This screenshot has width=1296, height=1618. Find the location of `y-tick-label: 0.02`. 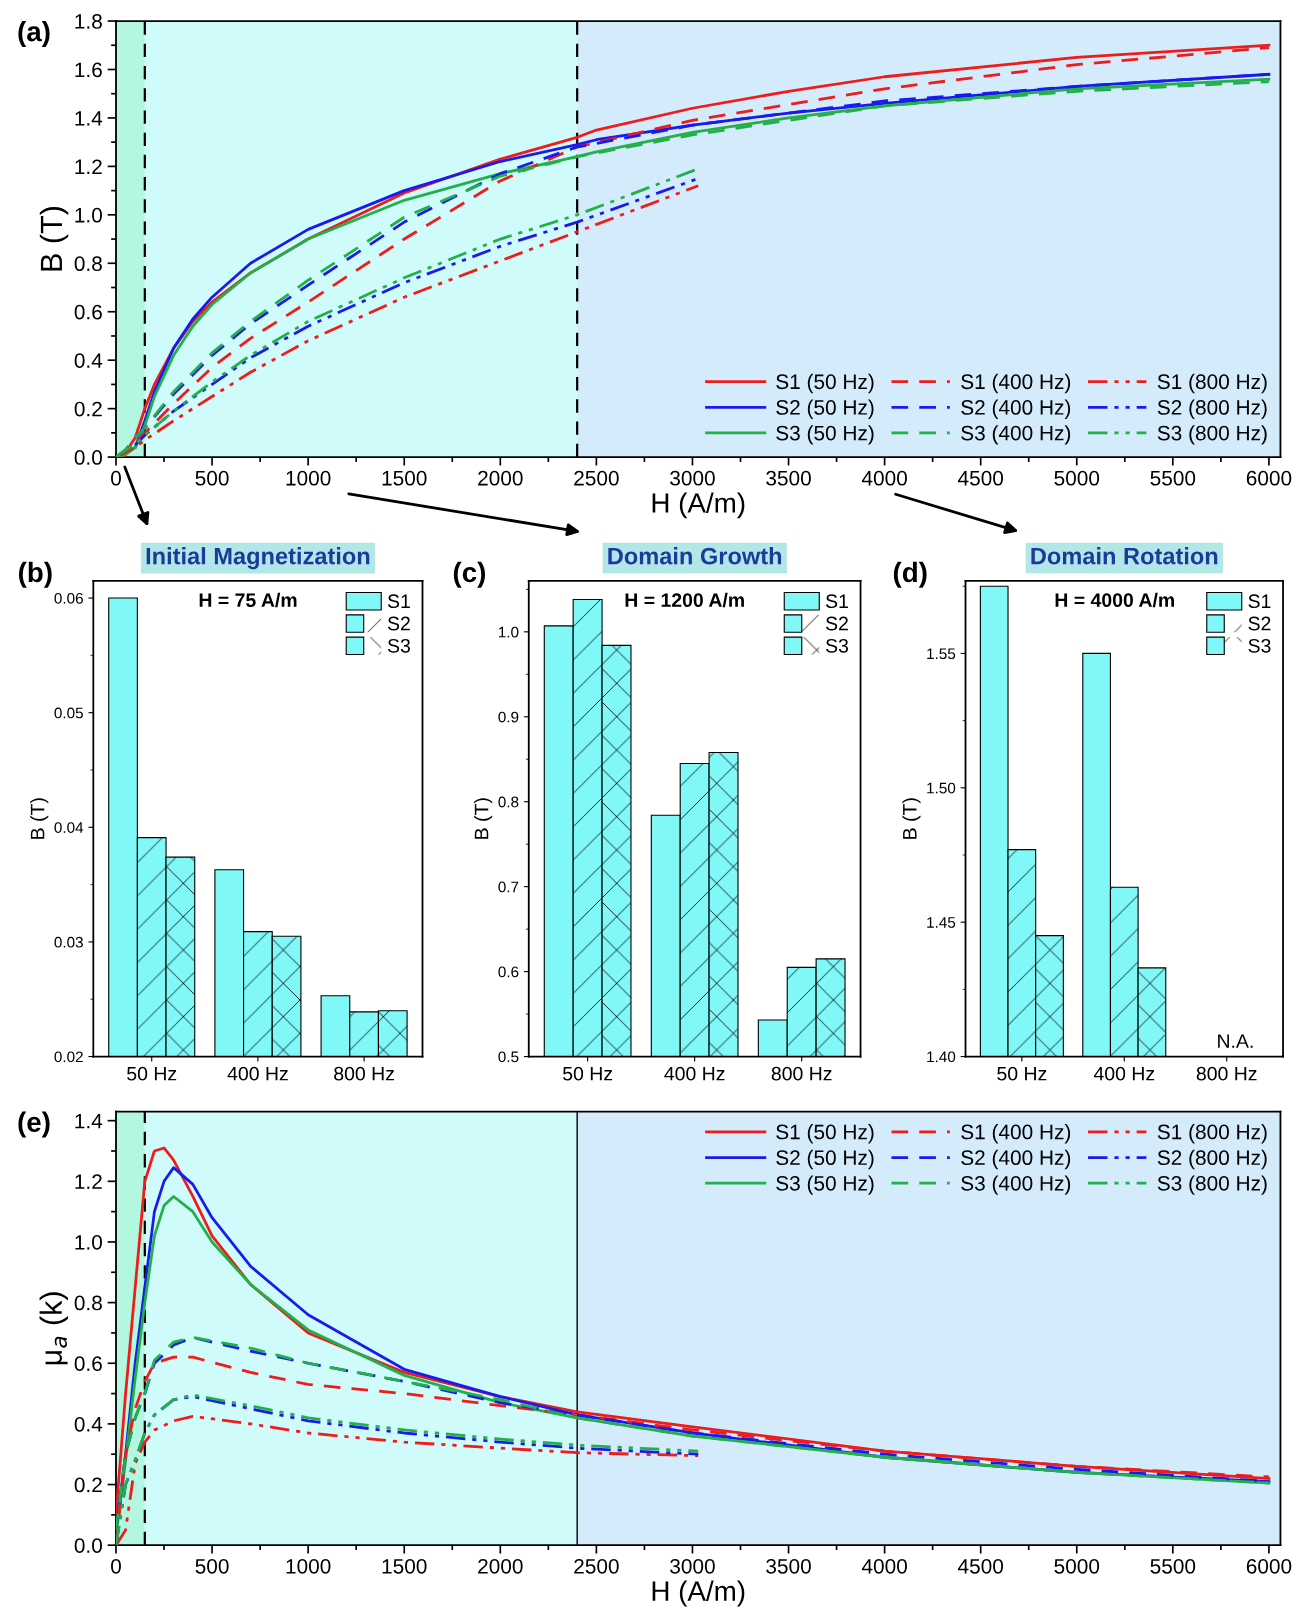

y-tick-label: 0.02 is located at coordinates (68, 1057).